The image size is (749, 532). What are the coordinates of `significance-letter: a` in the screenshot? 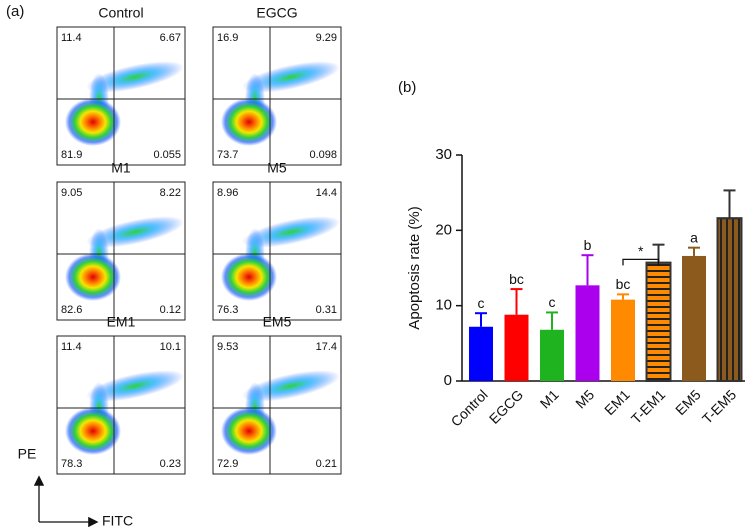 It's located at (694, 237).